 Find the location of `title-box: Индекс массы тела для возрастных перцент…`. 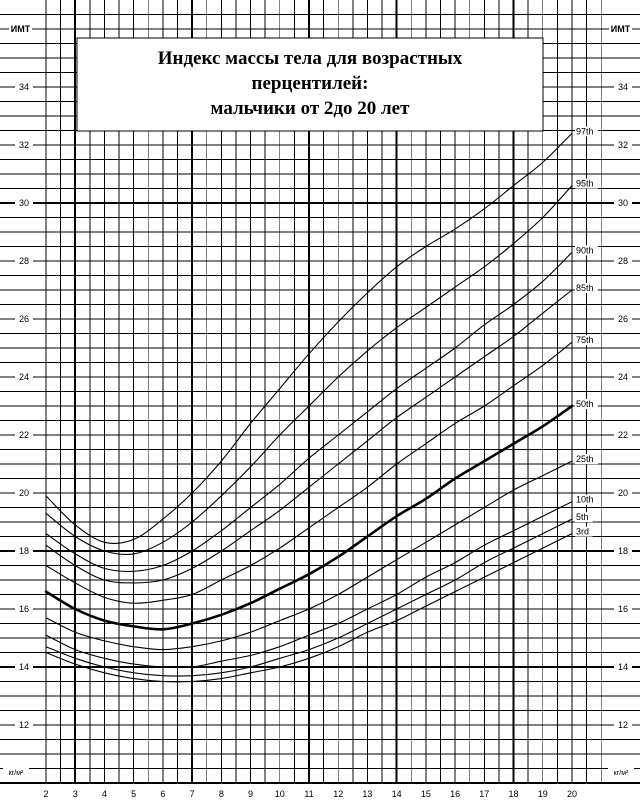

title-box: Индекс массы тела для возрастных перцент… is located at coordinates (310, 84).